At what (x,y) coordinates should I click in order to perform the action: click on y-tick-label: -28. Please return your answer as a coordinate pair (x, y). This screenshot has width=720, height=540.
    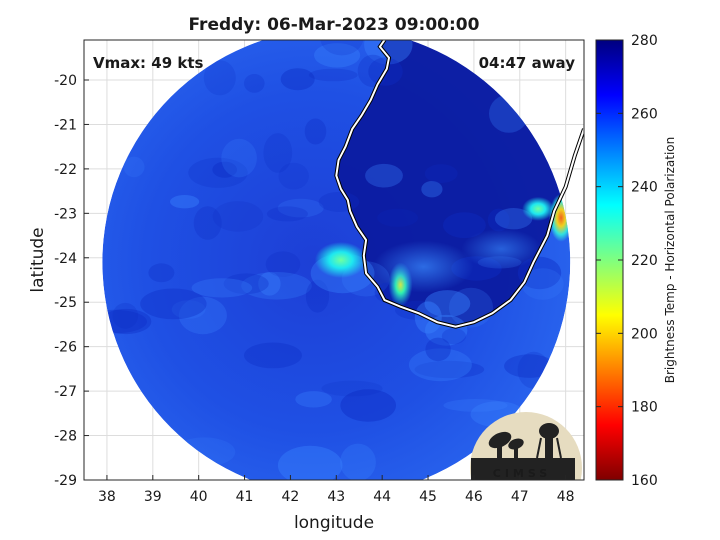
    Looking at the image, I should click on (65, 437).